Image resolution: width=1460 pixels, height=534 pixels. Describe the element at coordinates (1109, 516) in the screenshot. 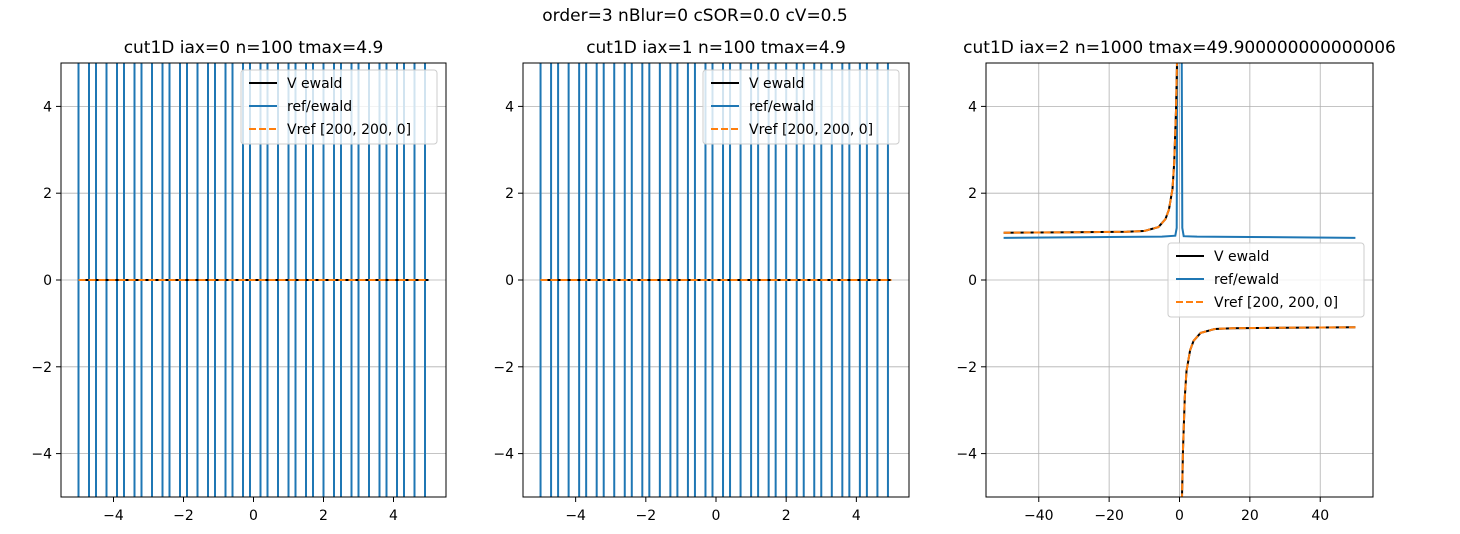

I see `x-tick-label: −20` at that location.